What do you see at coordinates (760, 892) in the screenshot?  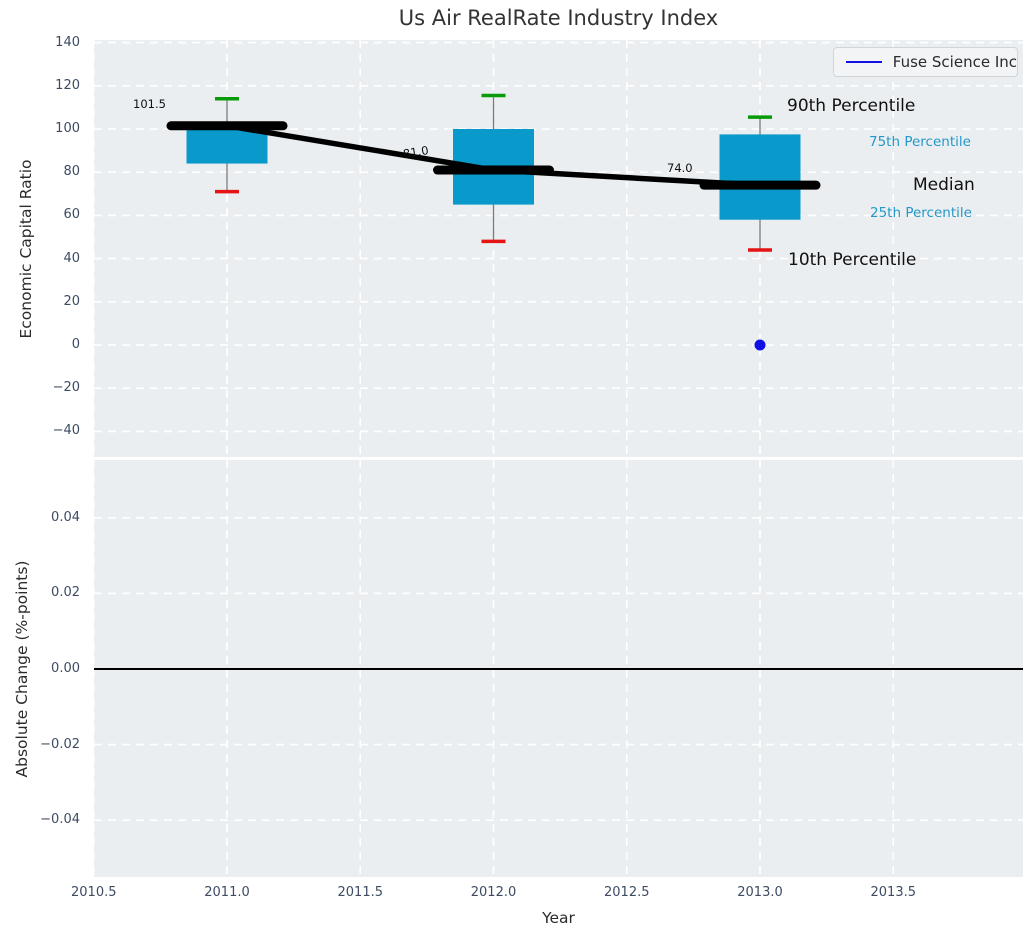 I see `x-tick-label: 2013.0` at bounding box center [760, 892].